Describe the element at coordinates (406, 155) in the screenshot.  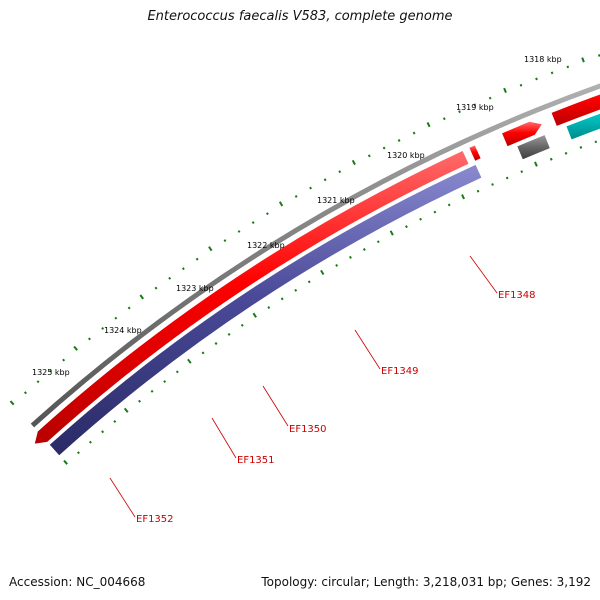
I see `kbp-label-1320: 1320 kbp` at that location.